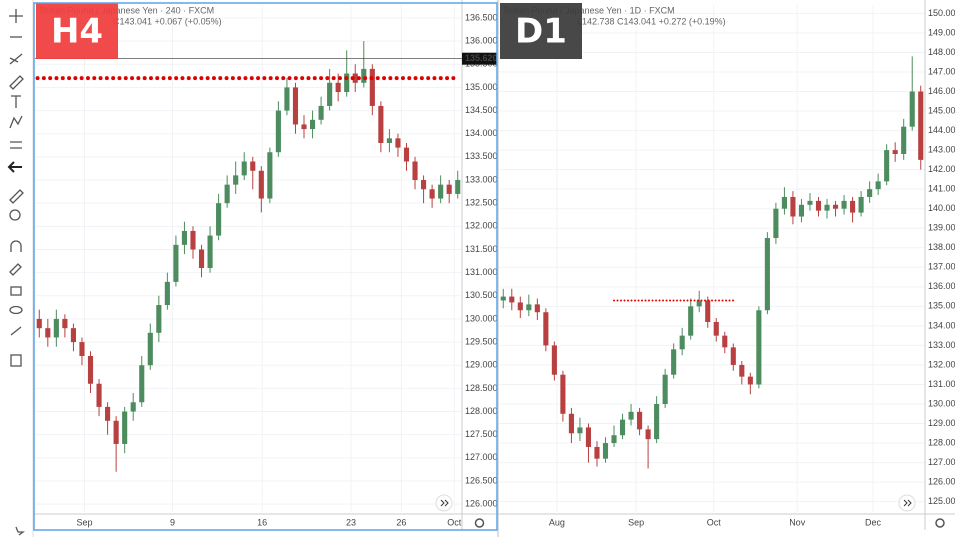 The height and width of the screenshot is (537, 955). I want to click on y-tick-label: 133.00, so click(941, 345).